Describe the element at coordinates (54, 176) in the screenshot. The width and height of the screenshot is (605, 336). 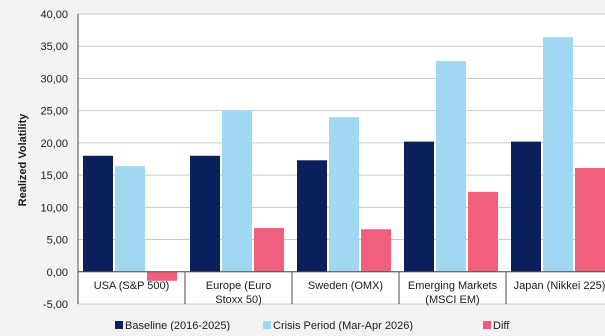
I see `y-tick-label: 15,00` at that location.